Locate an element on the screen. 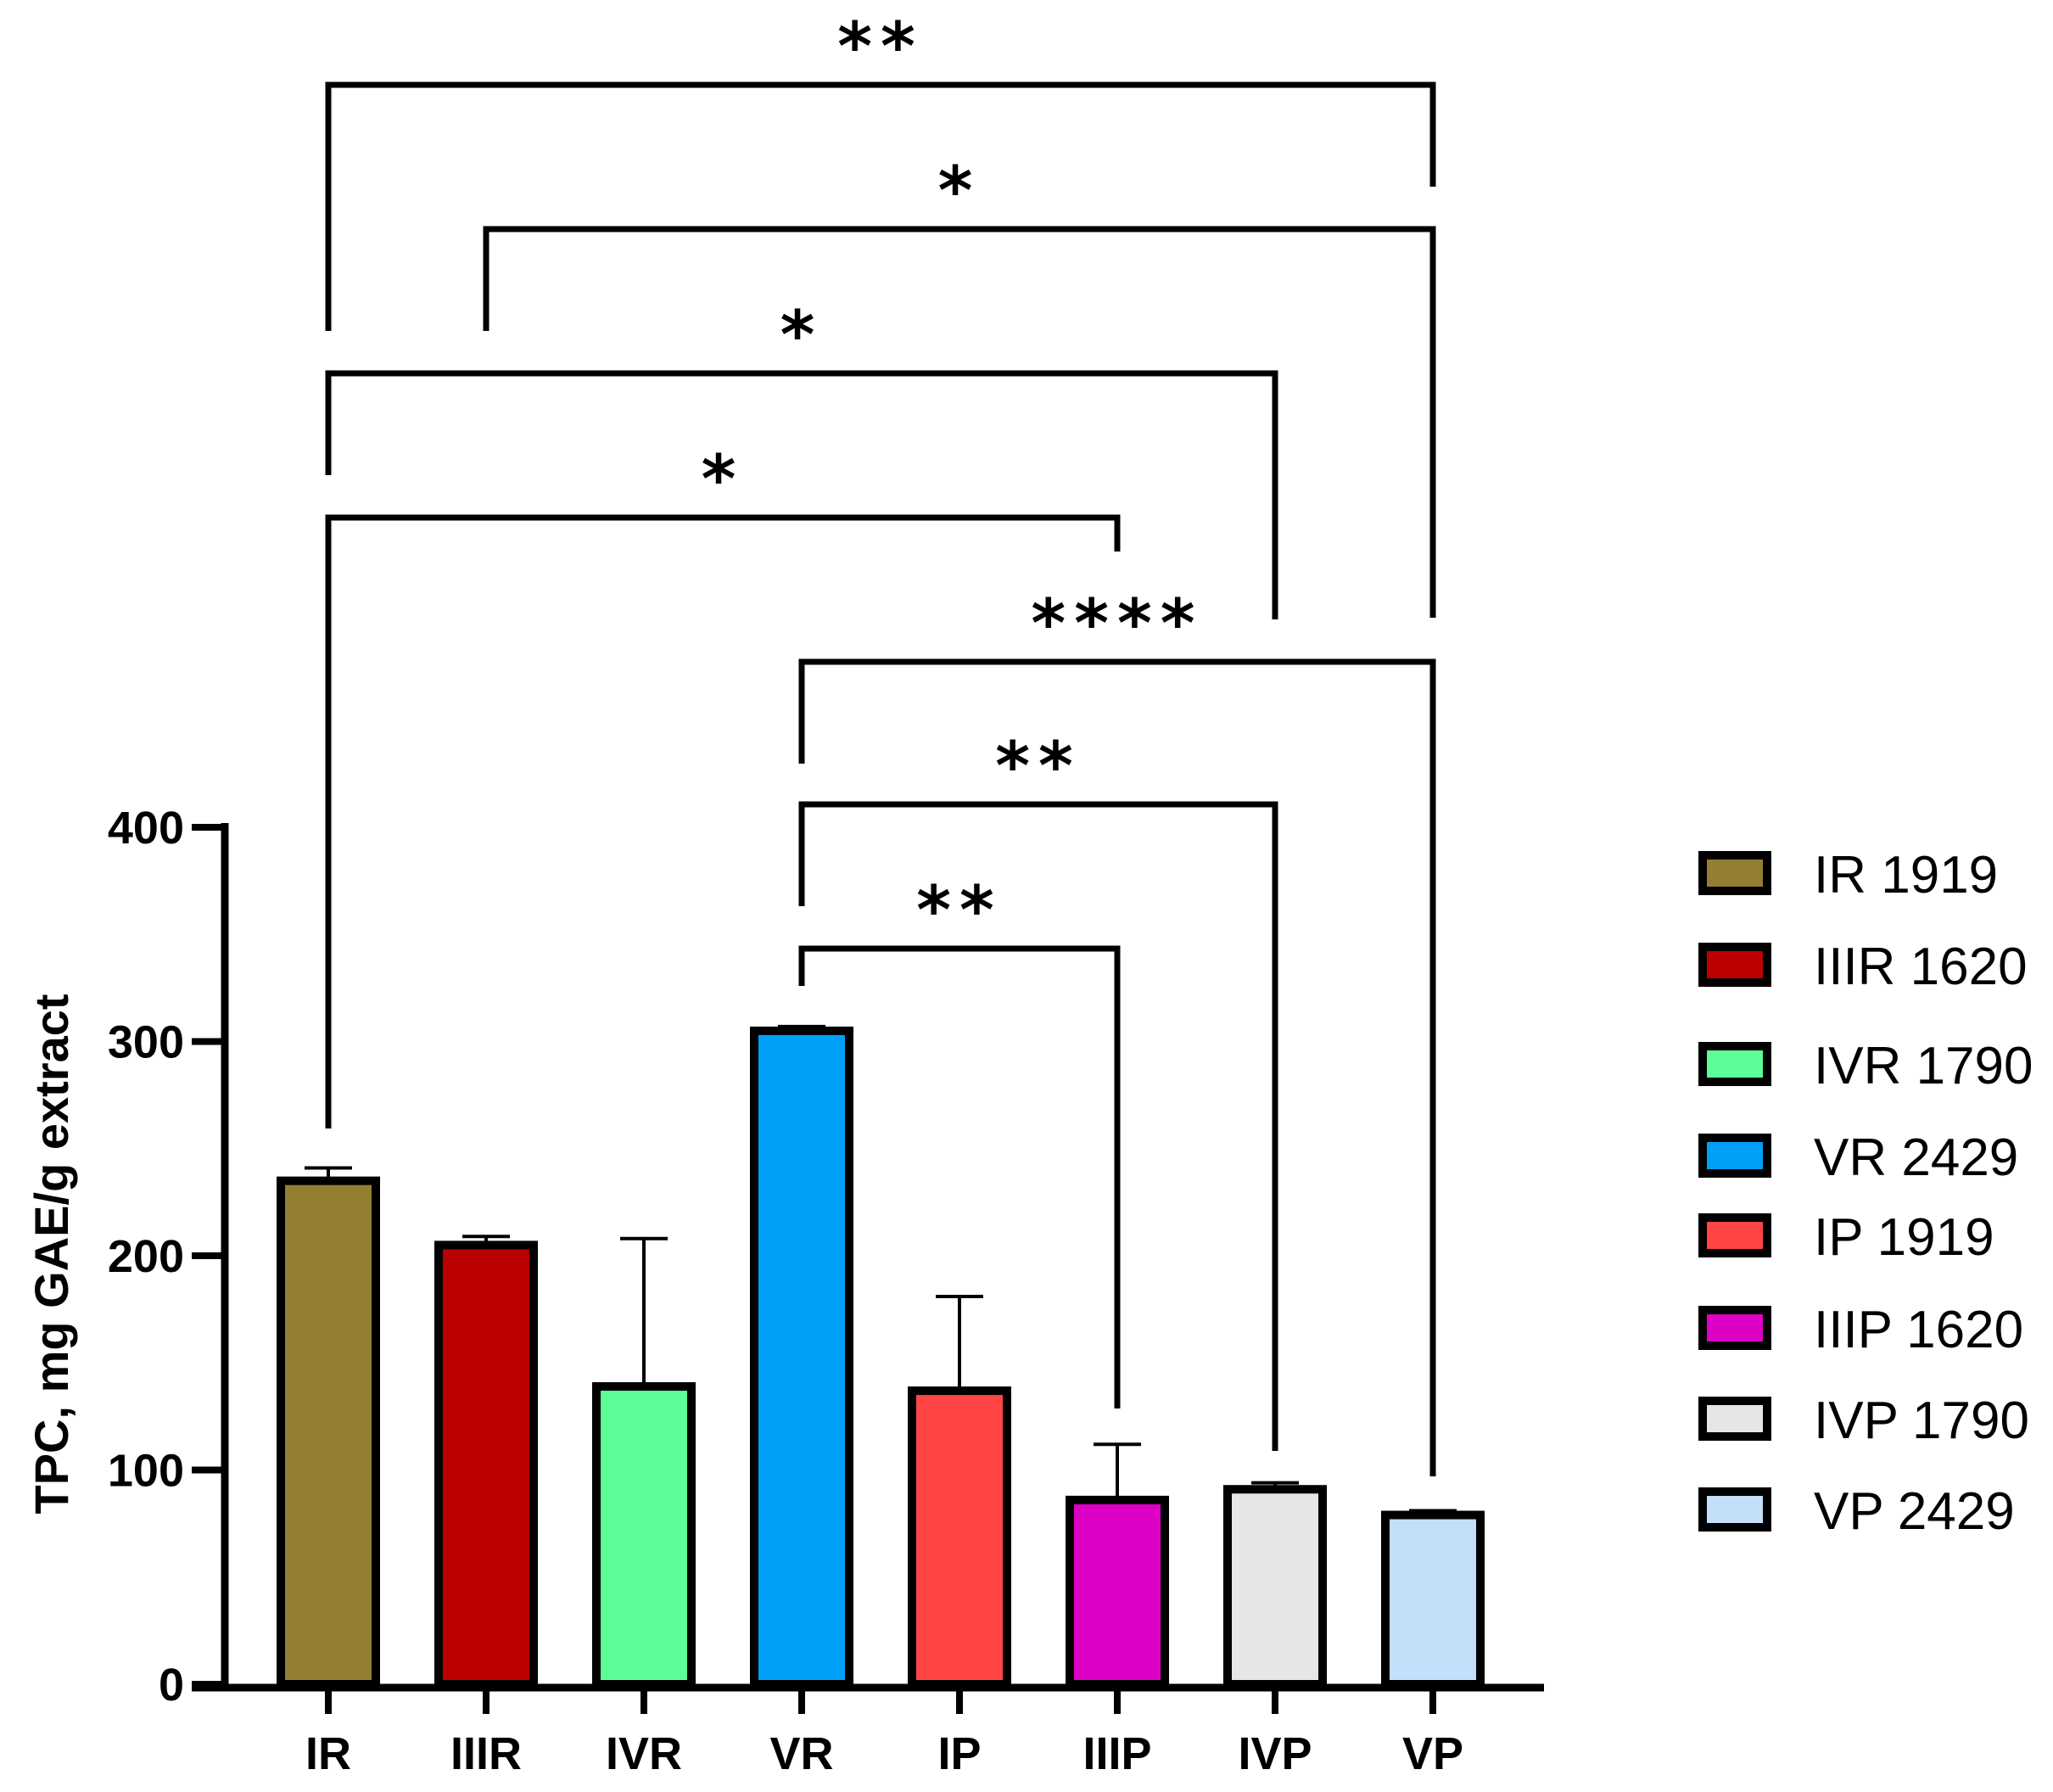 The height and width of the screenshot is (1792, 2053). x-tick-label-ir: IR is located at coordinates (328, 1753).